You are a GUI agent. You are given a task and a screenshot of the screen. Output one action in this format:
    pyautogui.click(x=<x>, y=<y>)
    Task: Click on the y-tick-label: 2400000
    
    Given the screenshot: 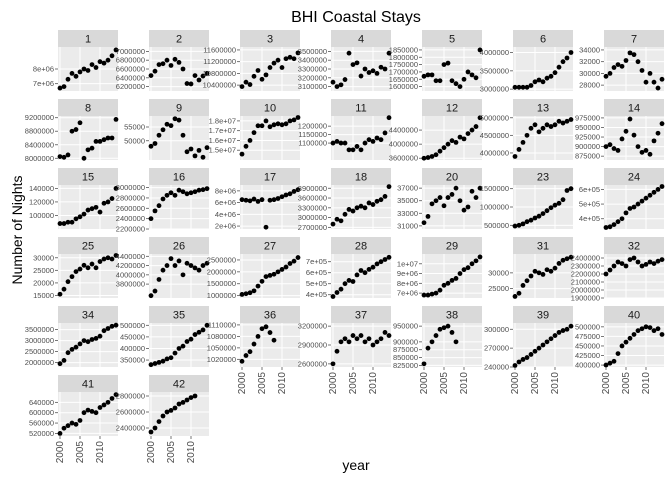 What is the action you would take?
    pyautogui.click(x=585, y=258)
    